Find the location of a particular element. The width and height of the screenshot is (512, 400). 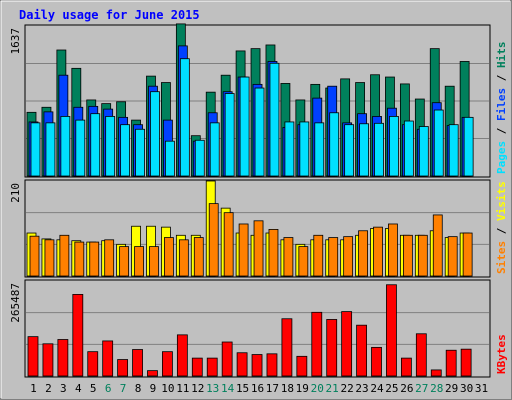

x-tick-label-day-4: 4 is located at coordinates (78, 388).